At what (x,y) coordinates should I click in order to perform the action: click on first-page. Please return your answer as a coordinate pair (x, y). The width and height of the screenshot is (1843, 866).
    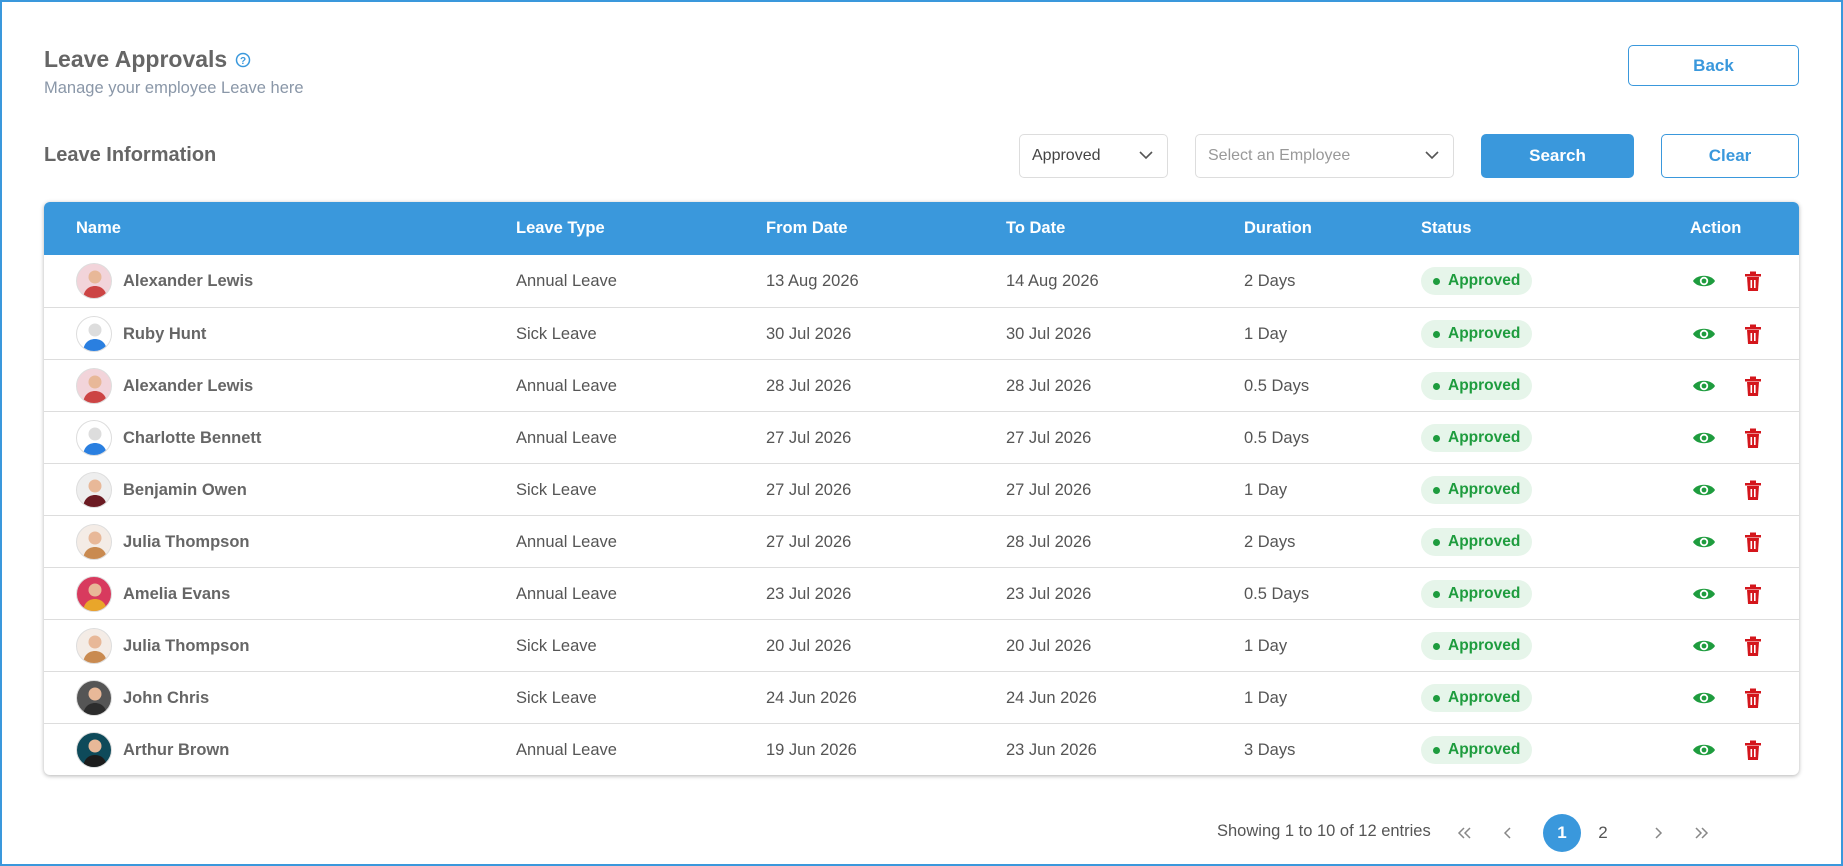
    Looking at the image, I should click on (1465, 833).